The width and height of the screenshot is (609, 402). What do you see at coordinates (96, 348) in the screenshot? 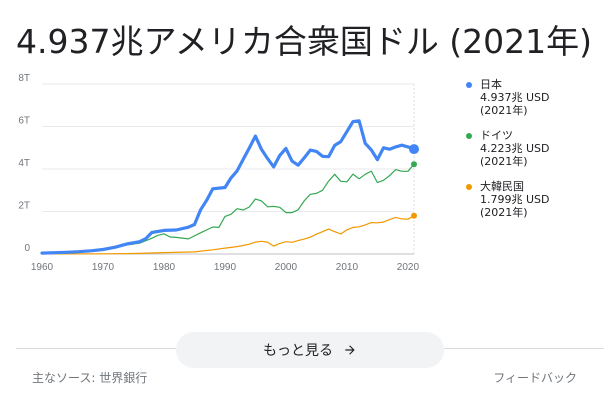
I see `divider-left` at bounding box center [96, 348].